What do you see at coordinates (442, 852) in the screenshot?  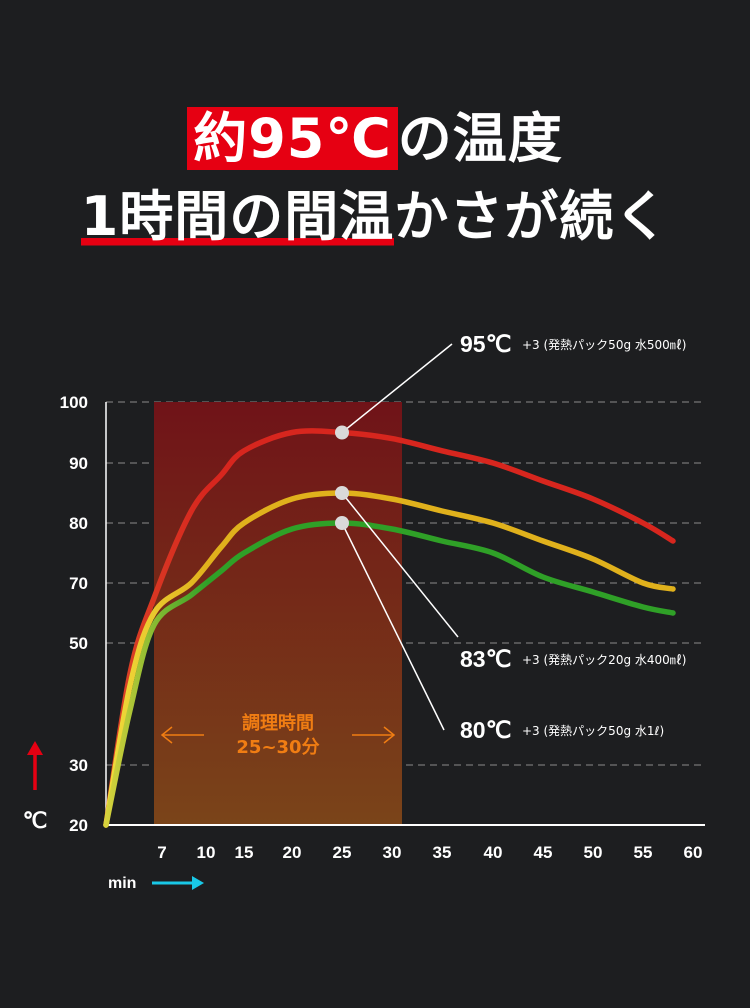 I see `x-tick-label: 35` at bounding box center [442, 852].